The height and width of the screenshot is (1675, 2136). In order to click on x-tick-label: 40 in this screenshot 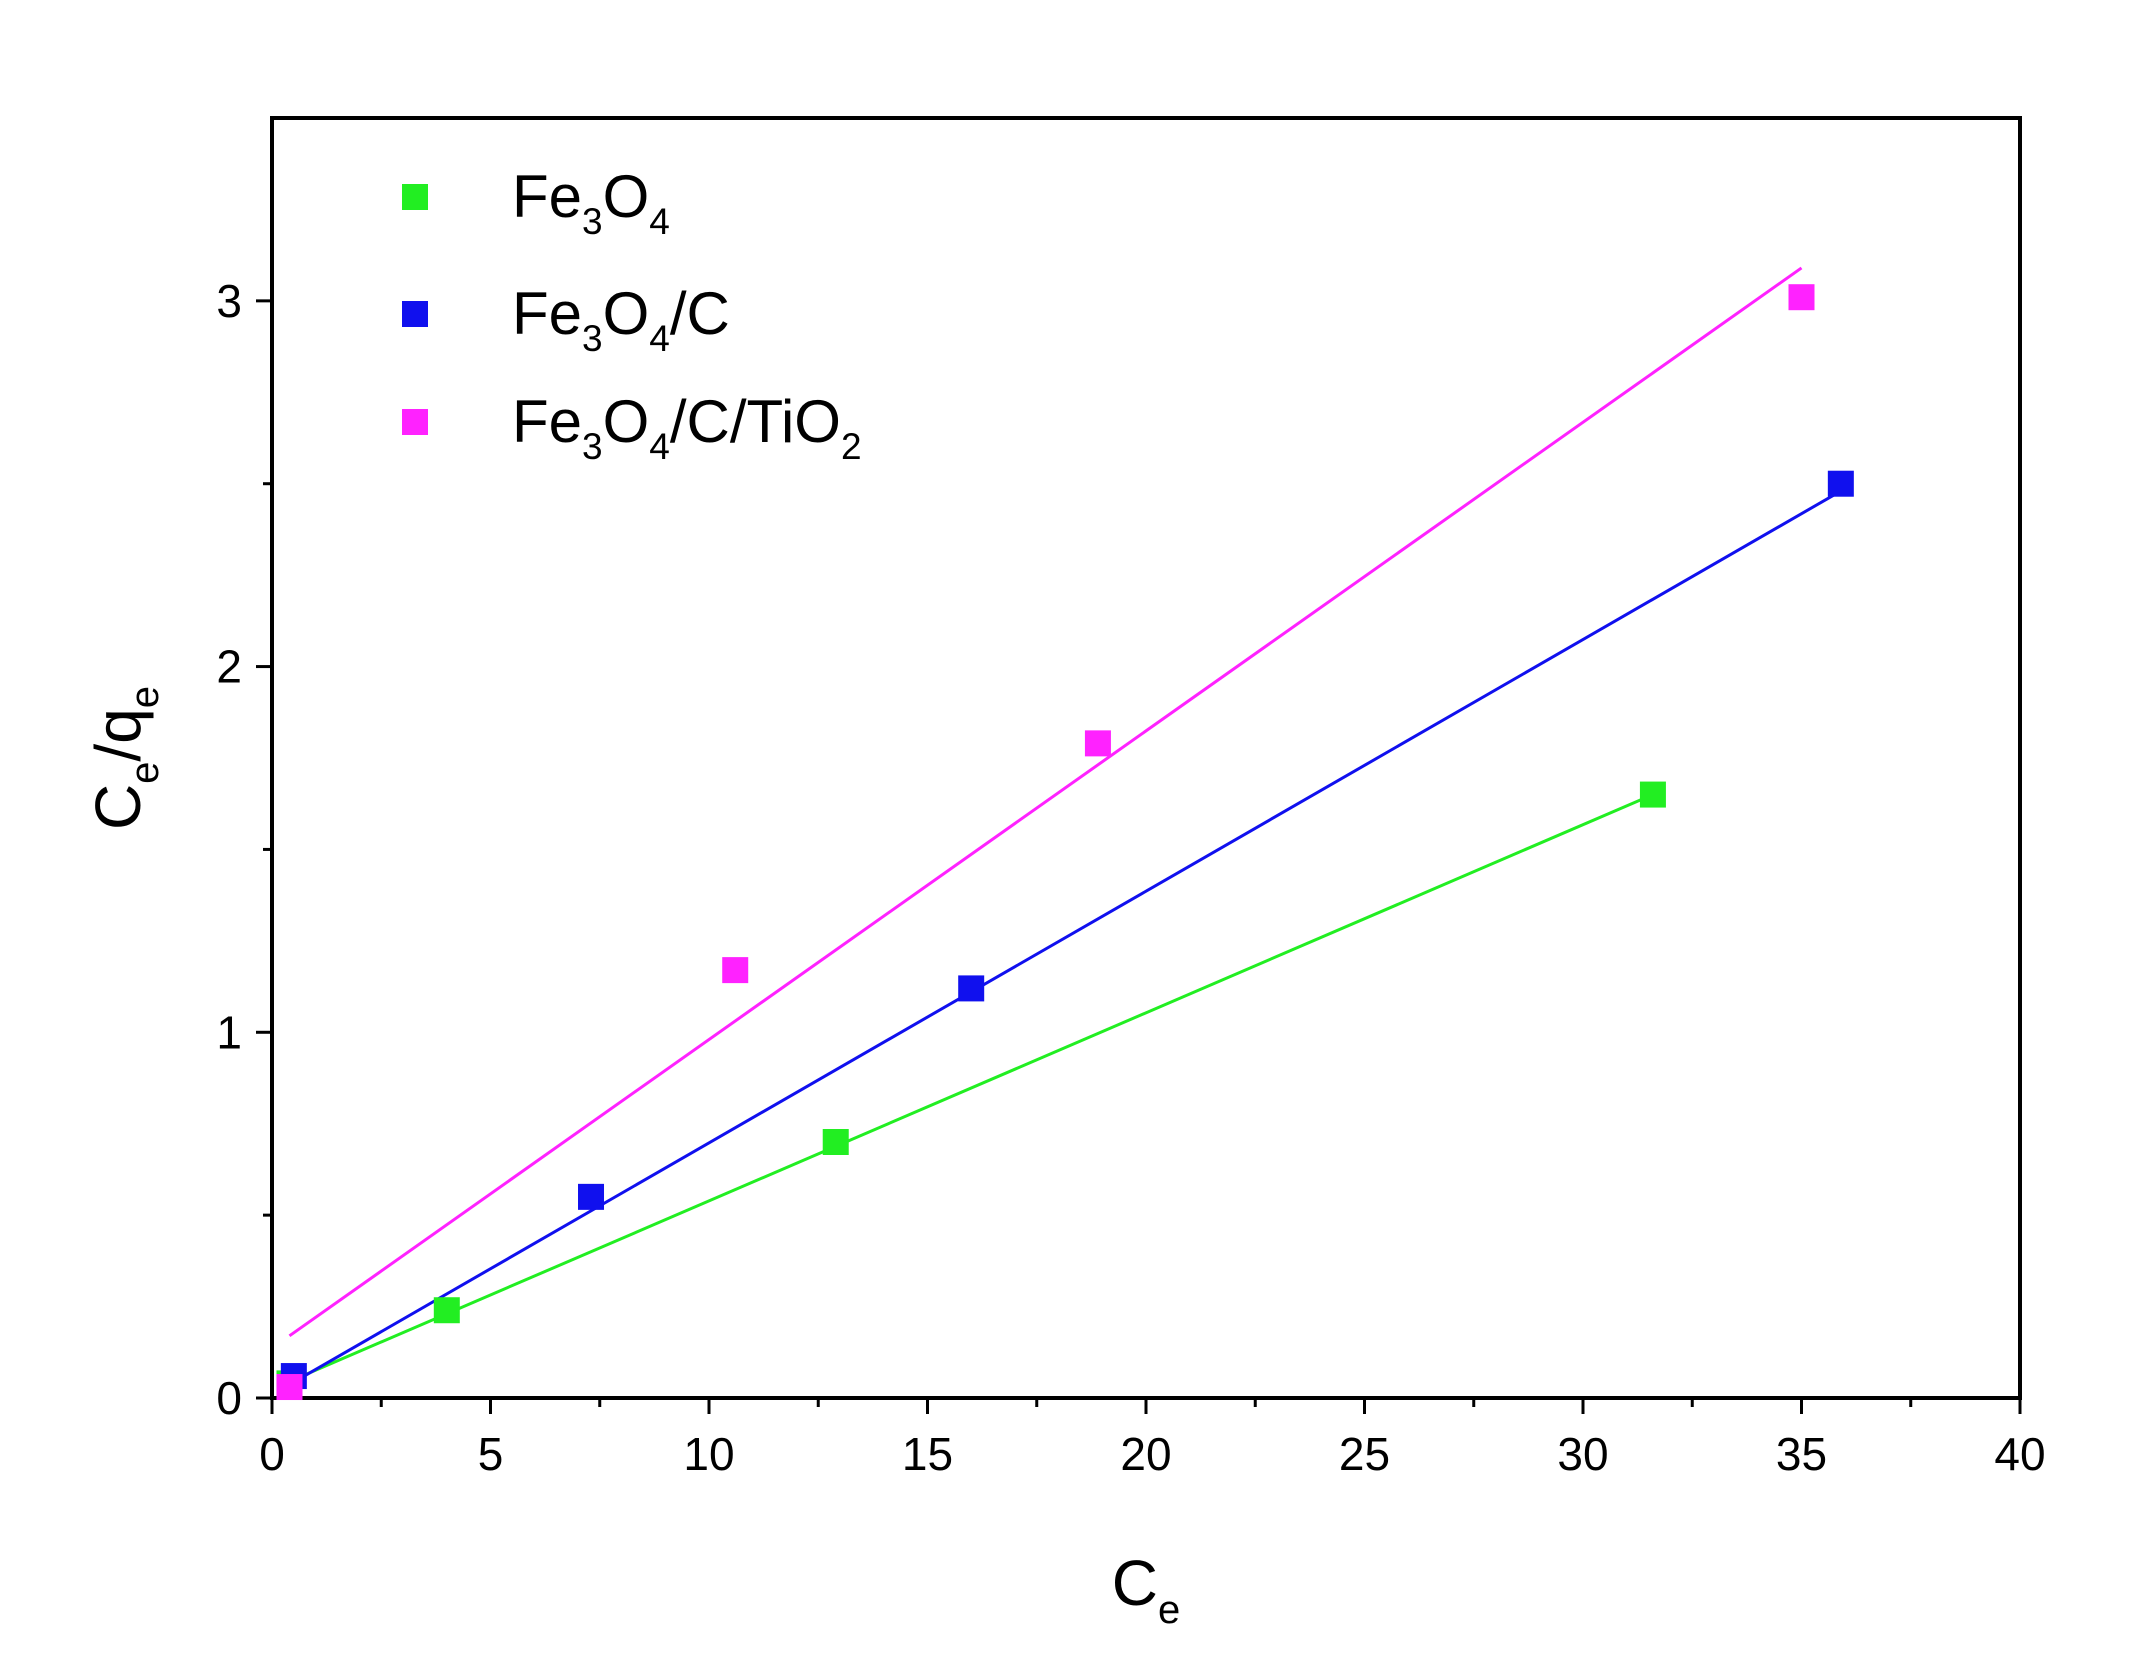, I will do `click(2019, 1454)`.